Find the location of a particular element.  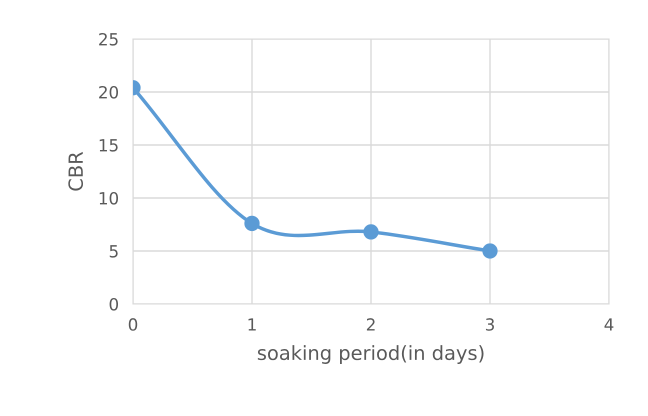

y-tick-label: 0 is located at coordinates (114, 304).